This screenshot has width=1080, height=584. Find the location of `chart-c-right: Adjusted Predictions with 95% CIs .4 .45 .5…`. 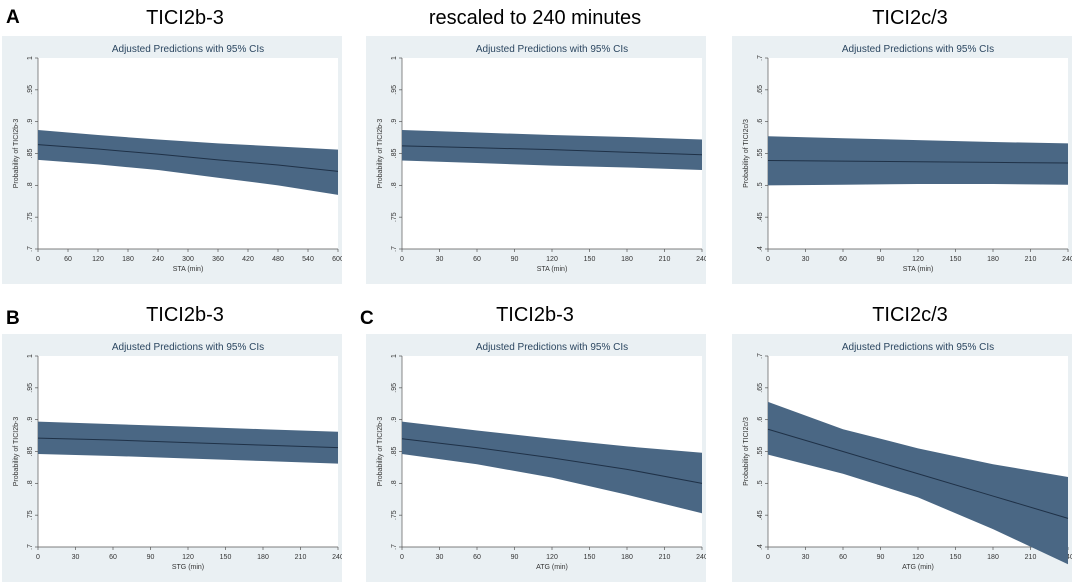

chart-c-right: Adjusted Predictions with 95% CIs .4 .45 .5… is located at coordinates (902, 458).